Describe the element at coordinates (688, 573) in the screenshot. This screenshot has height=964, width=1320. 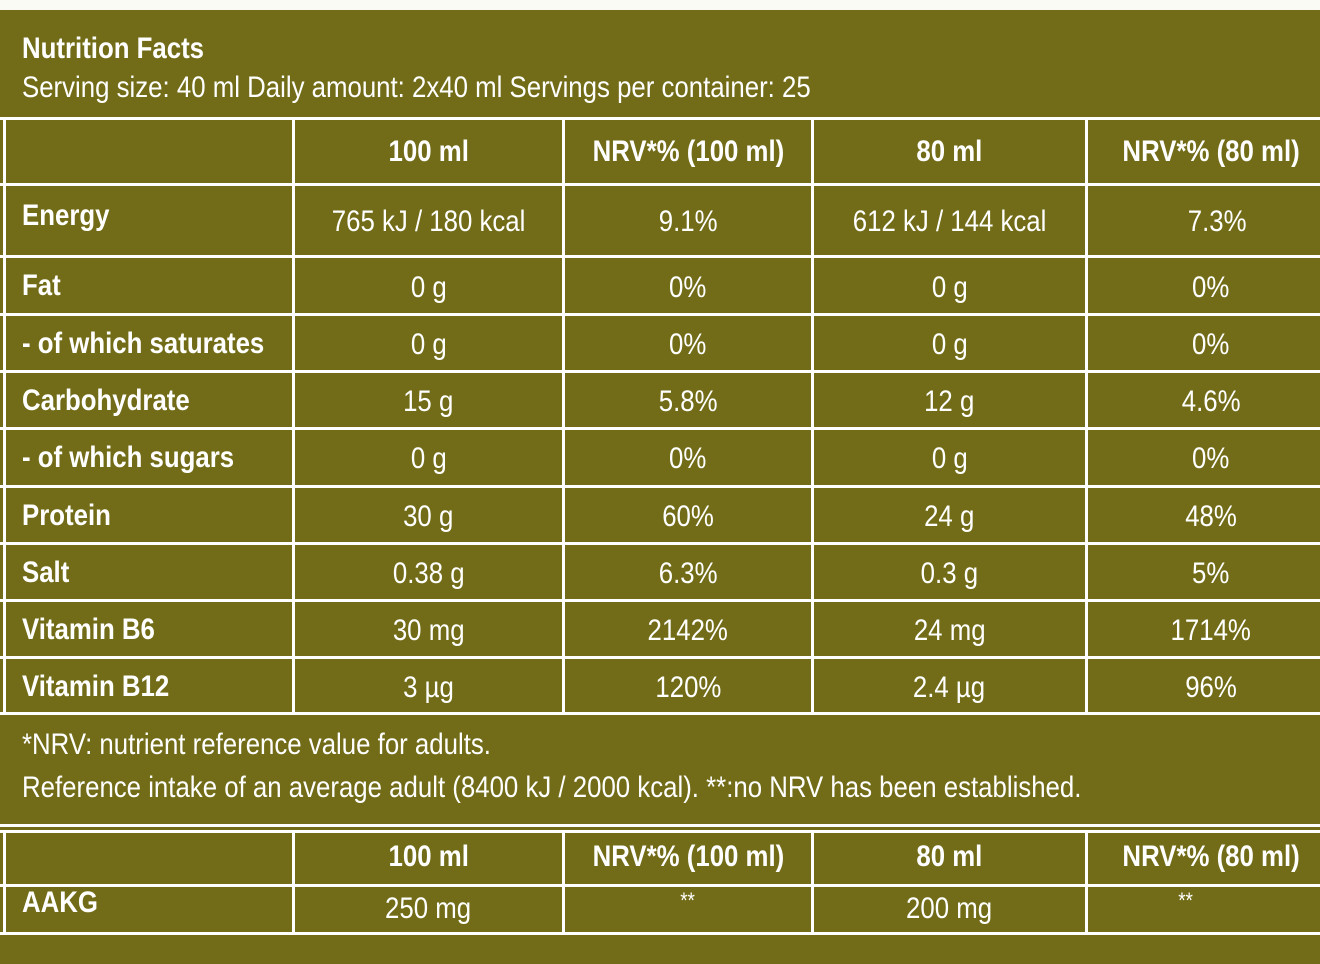
I see `nrv-100ml: 6.3%` at that location.